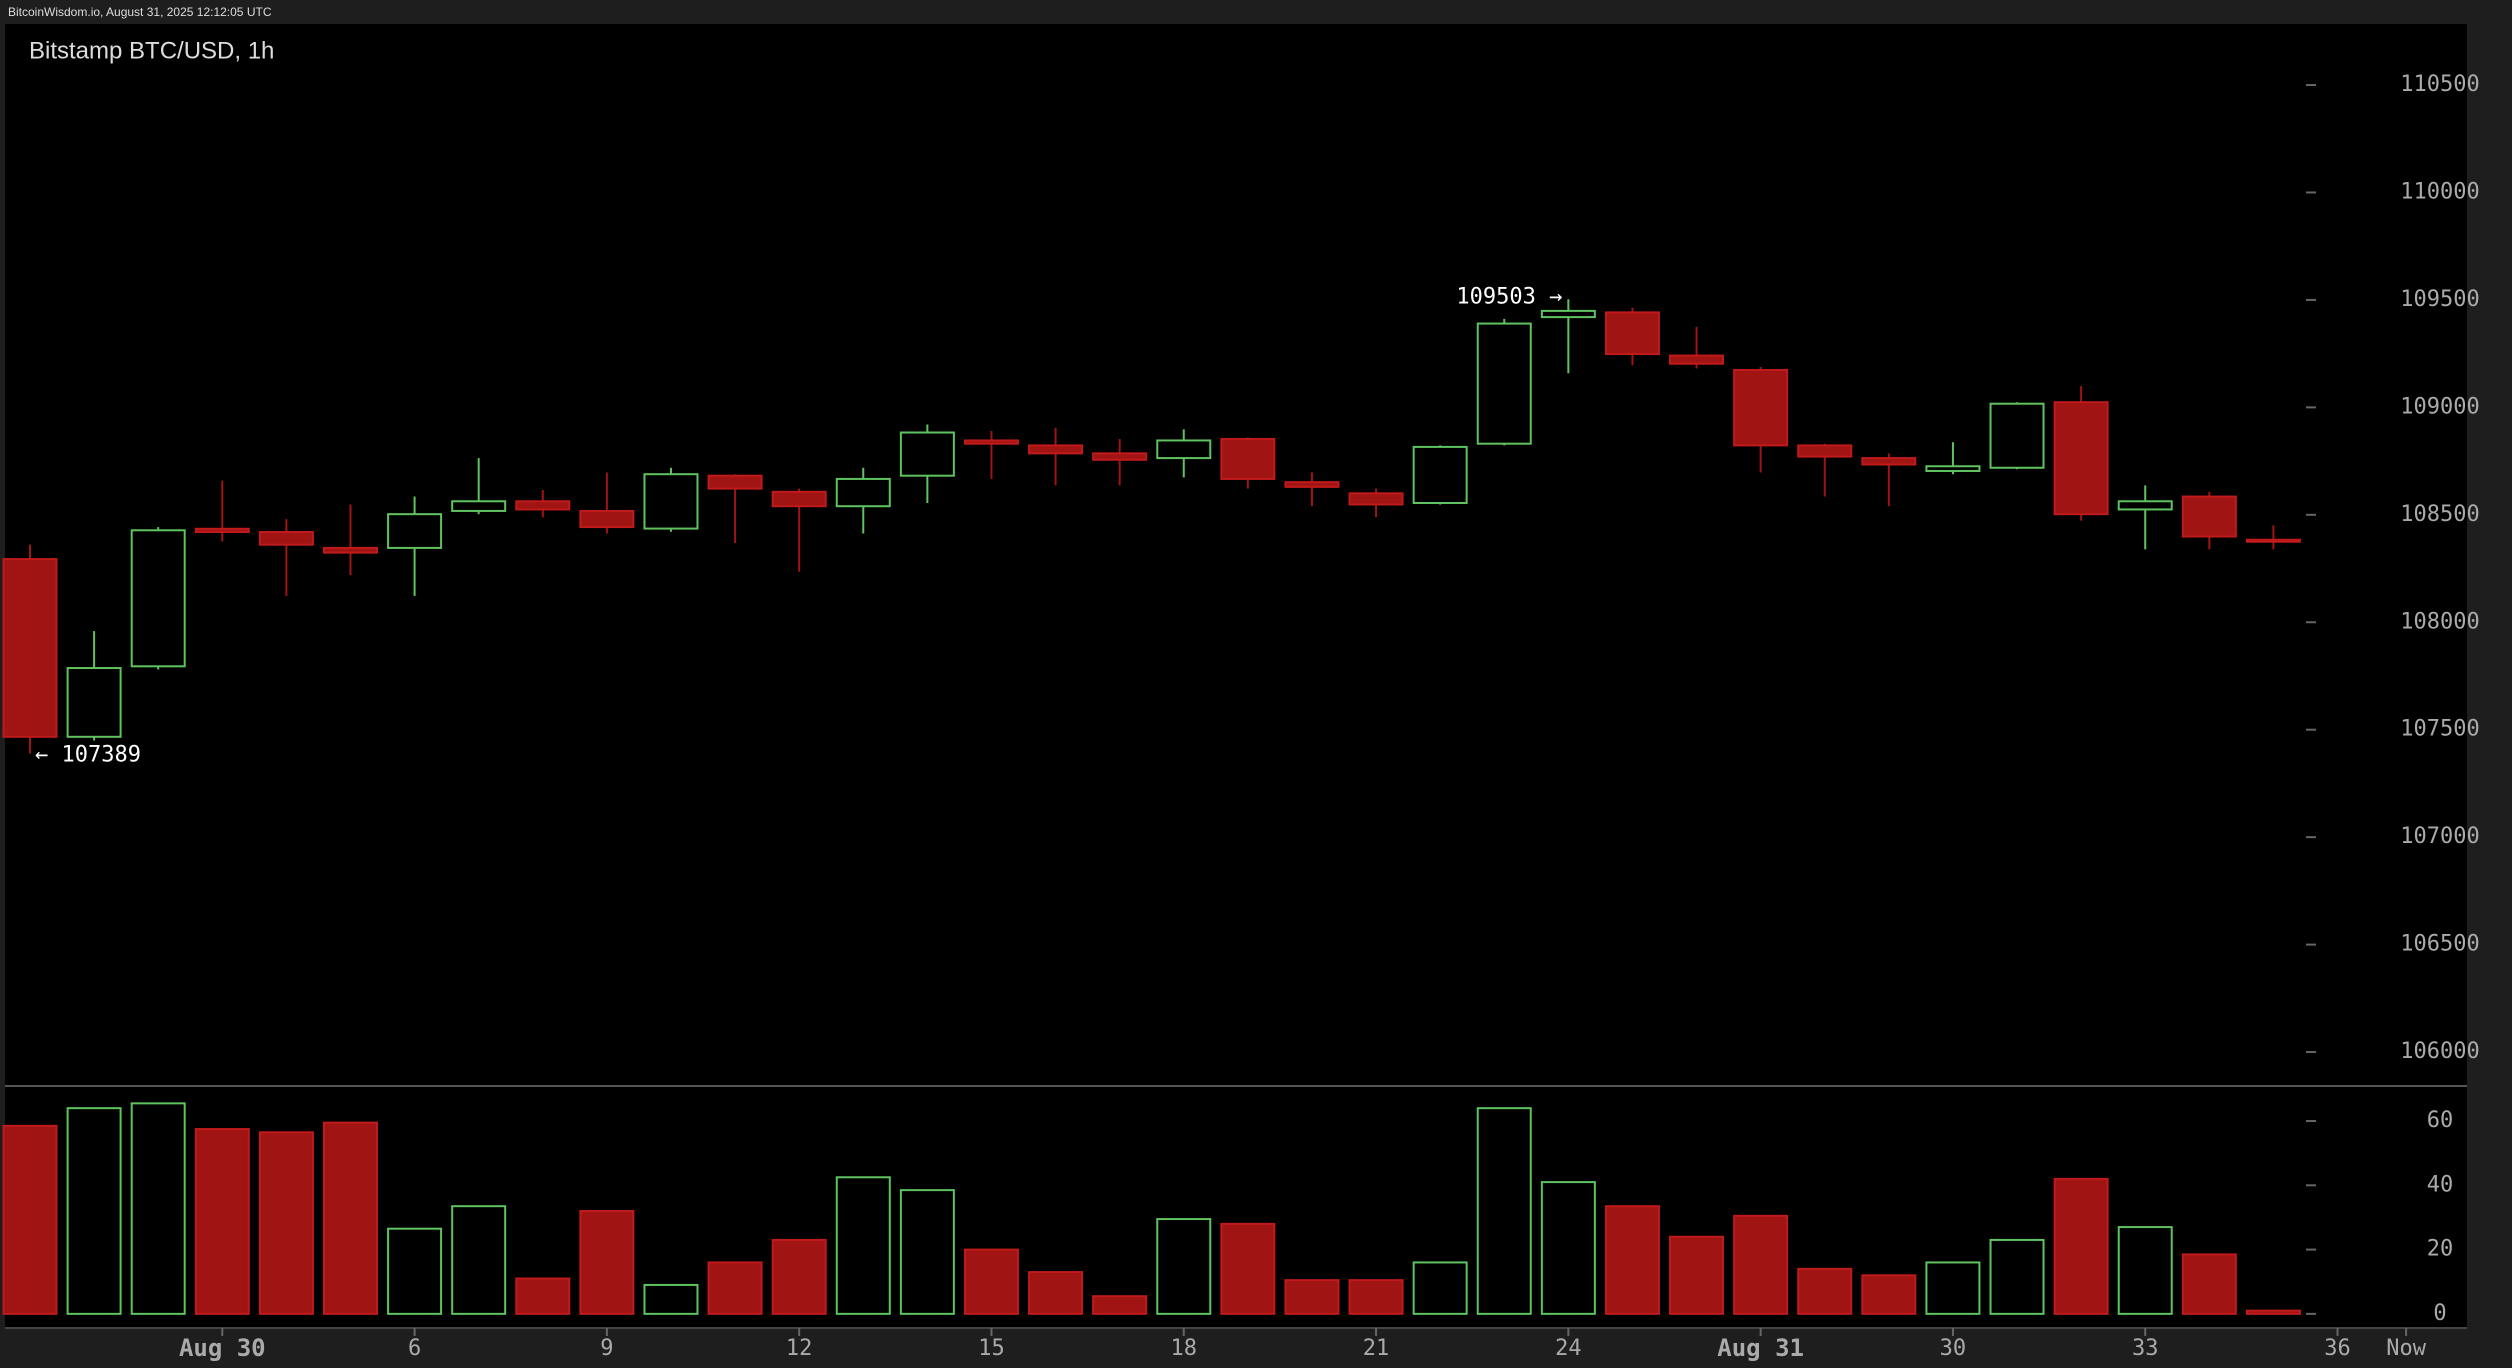  Describe the element at coordinates (1184, 1348) in the screenshot. I see `x-tick-label: 18` at that location.